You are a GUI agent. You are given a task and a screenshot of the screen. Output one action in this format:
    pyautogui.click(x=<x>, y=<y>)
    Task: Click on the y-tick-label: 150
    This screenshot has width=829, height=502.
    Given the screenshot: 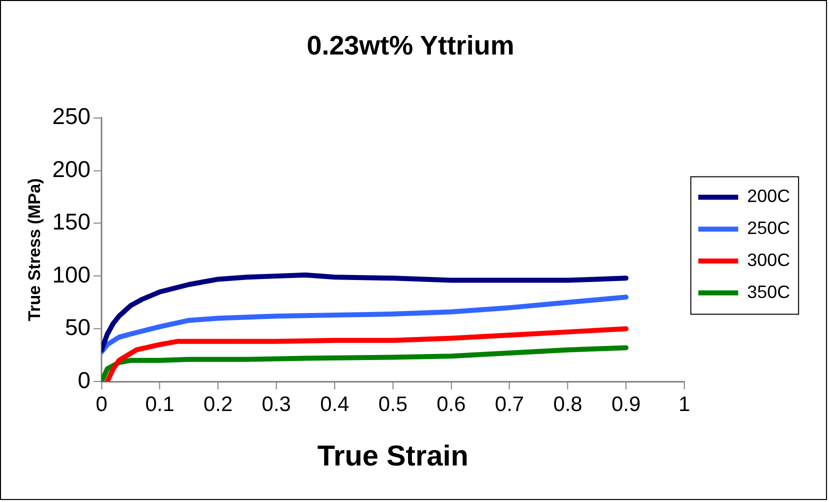 What is the action you would take?
    pyautogui.click(x=71, y=221)
    